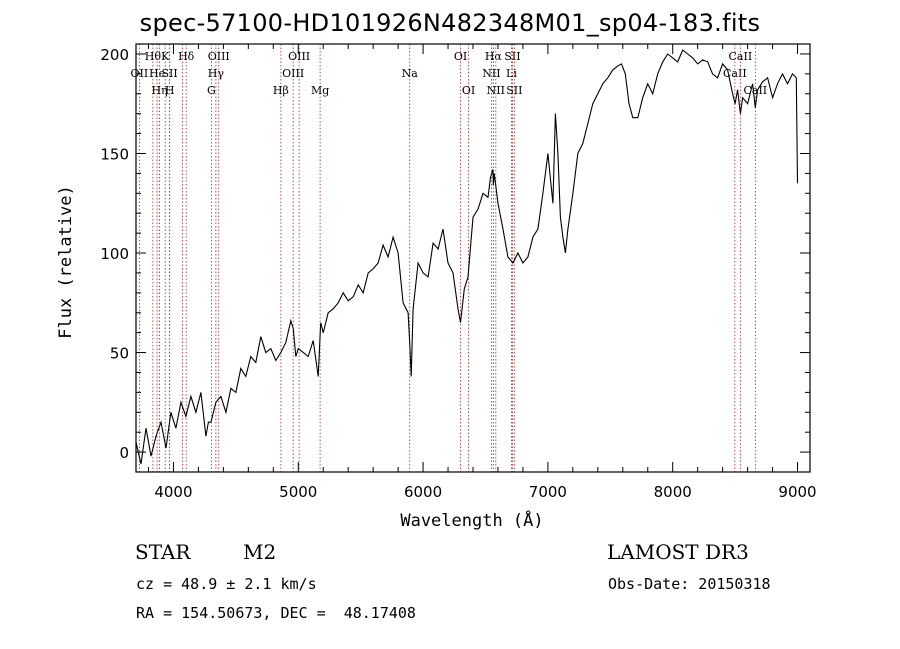 This screenshot has width=900, height=649. Describe the element at coordinates (293, 73) in the screenshot. I see `line-label-13: OIII` at that location.